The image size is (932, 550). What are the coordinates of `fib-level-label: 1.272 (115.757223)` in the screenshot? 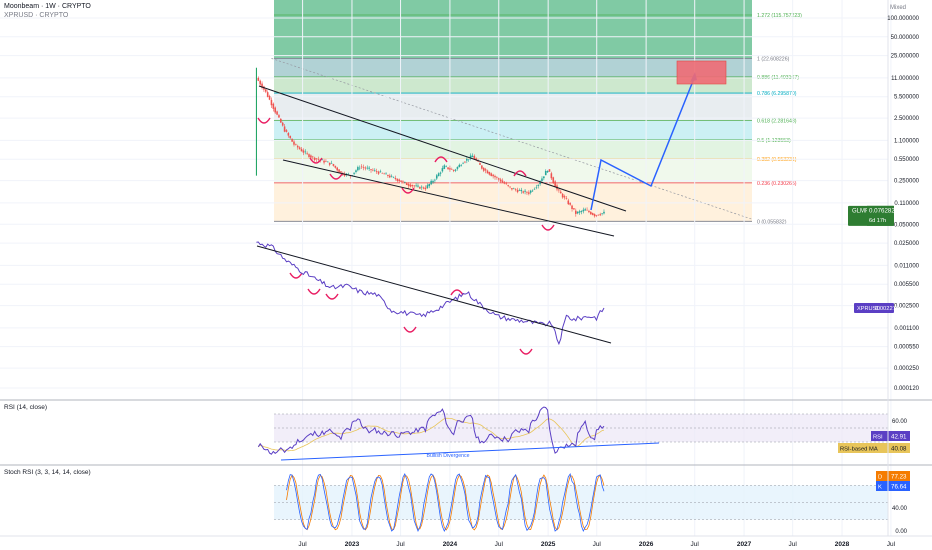 It's located at (779, 16).